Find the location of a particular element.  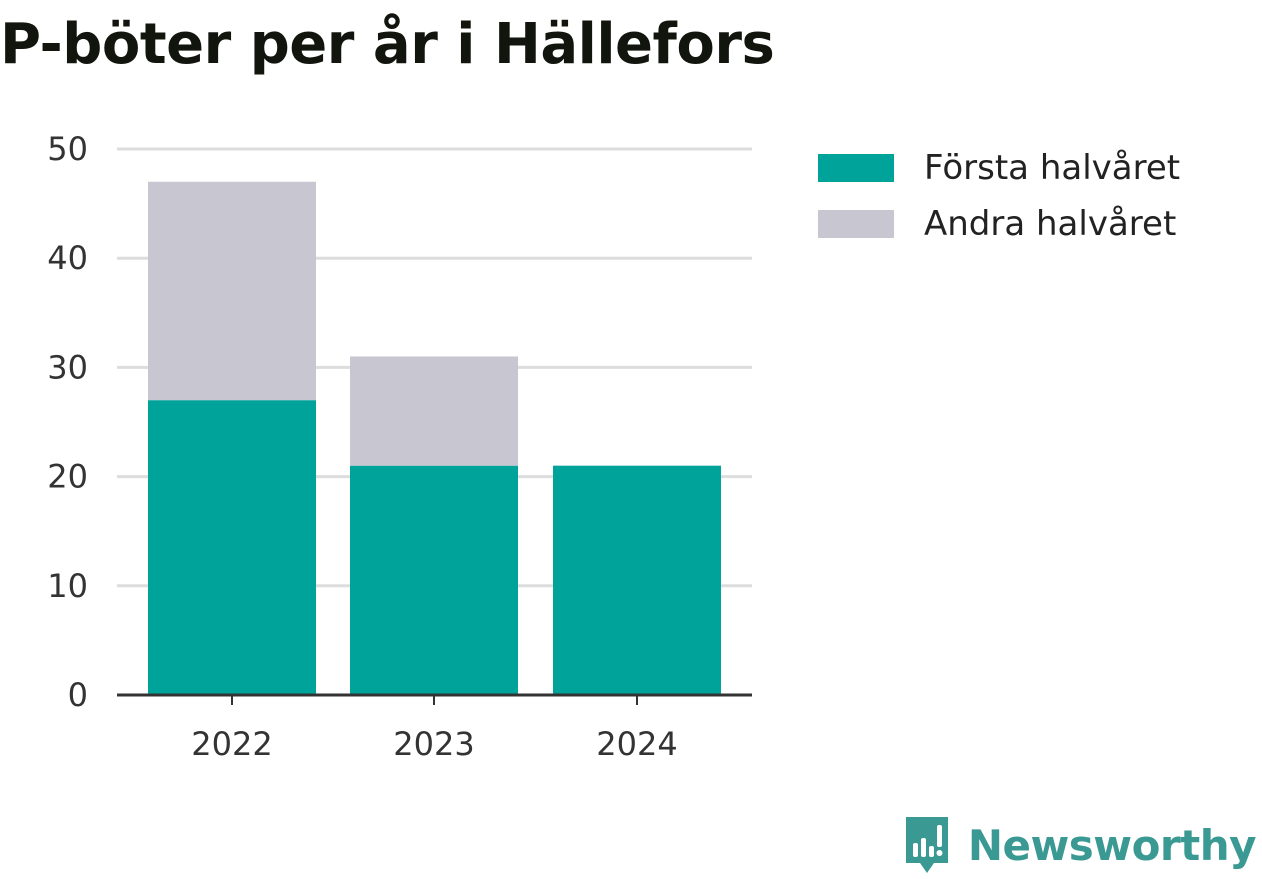

y-tick-label-40: 40 is located at coordinates (67, 258).